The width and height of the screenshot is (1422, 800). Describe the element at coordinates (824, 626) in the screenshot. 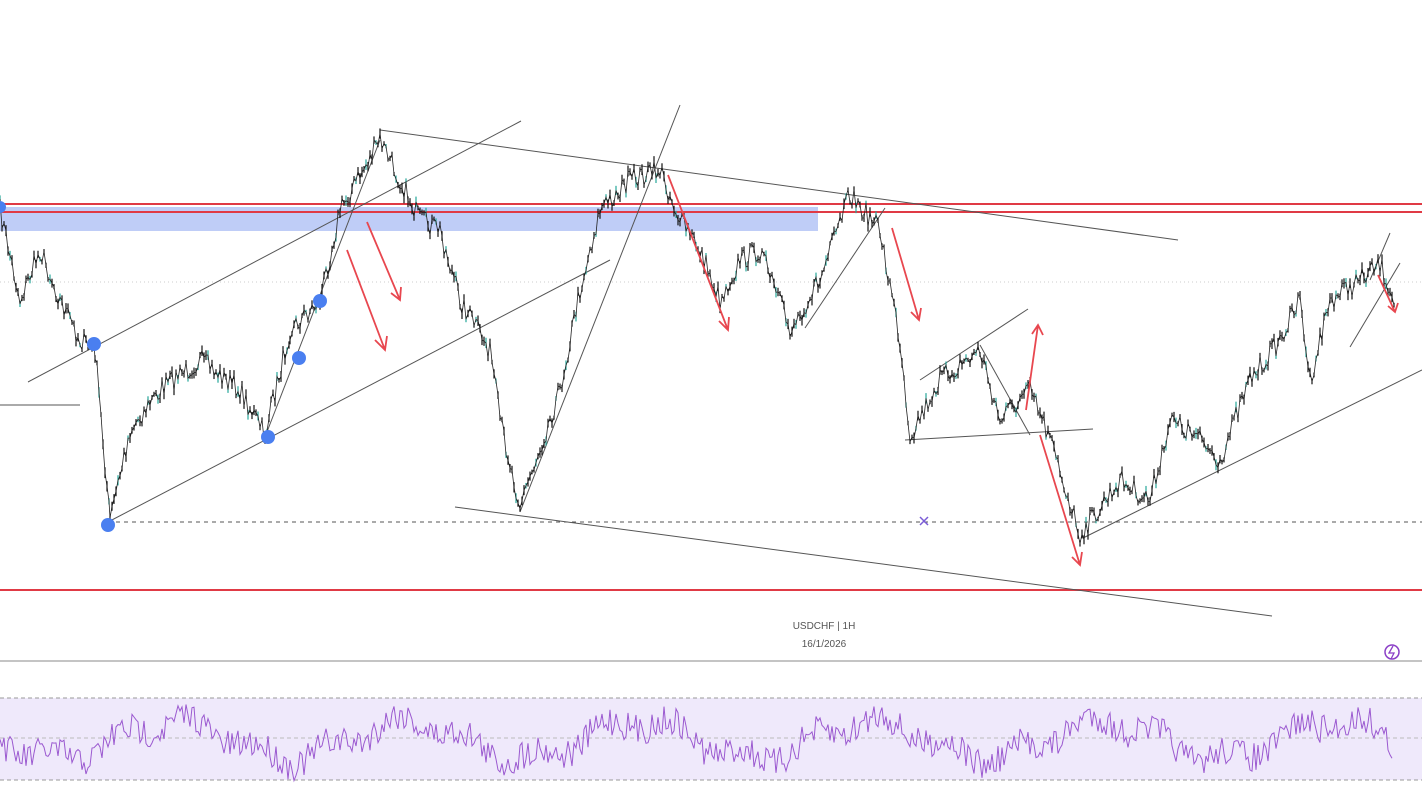

I see `symbol-label: USDCHF | 1H` at that location.